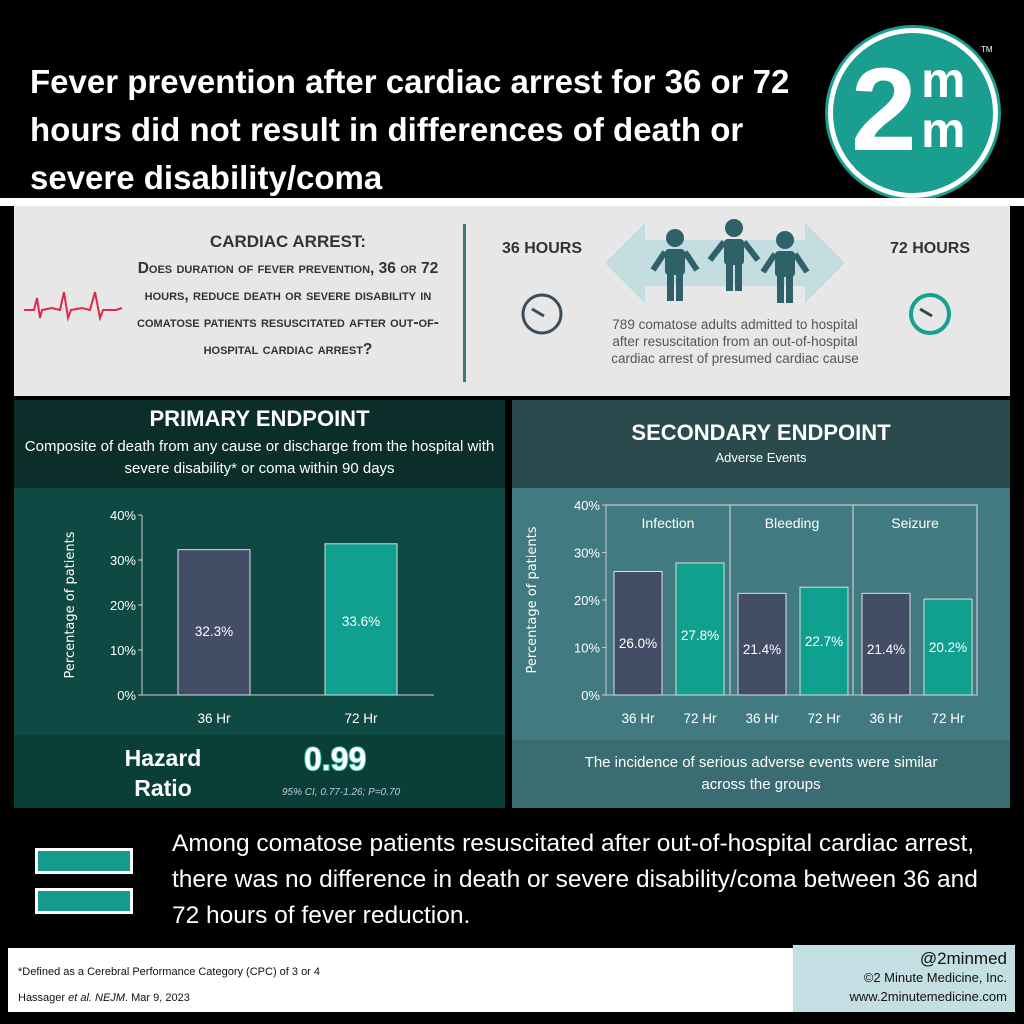  Describe the element at coordinates (163, 758) in the screenshot. I see `hazard-label: Hazard` at that location.